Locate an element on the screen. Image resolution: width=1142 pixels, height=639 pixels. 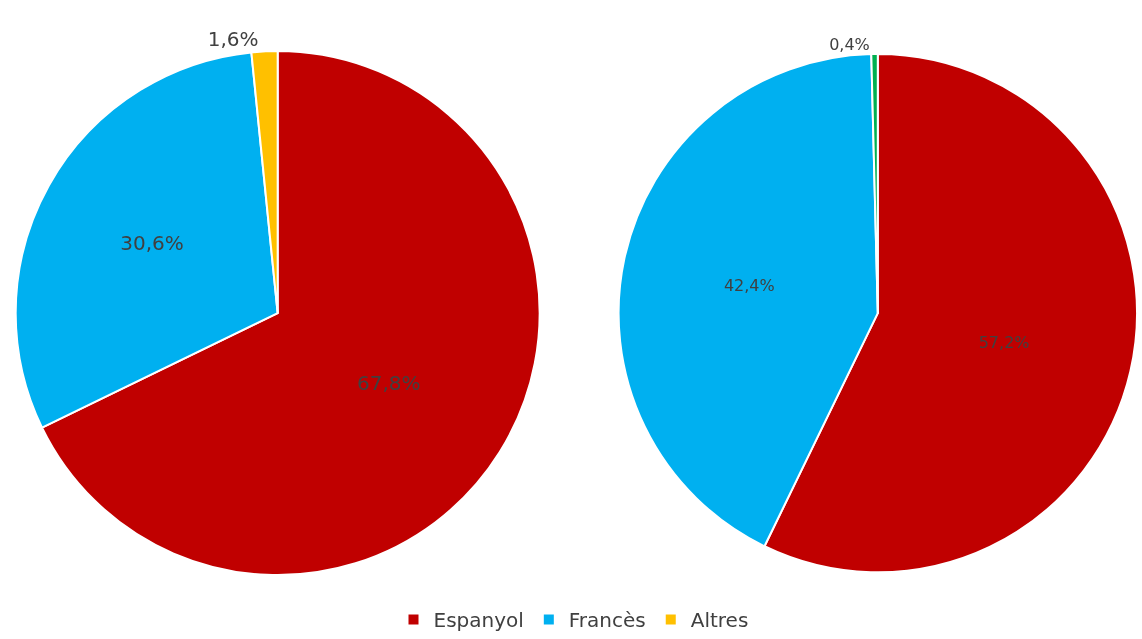
data-label: 1,6% is located at coordinates (233, 39).